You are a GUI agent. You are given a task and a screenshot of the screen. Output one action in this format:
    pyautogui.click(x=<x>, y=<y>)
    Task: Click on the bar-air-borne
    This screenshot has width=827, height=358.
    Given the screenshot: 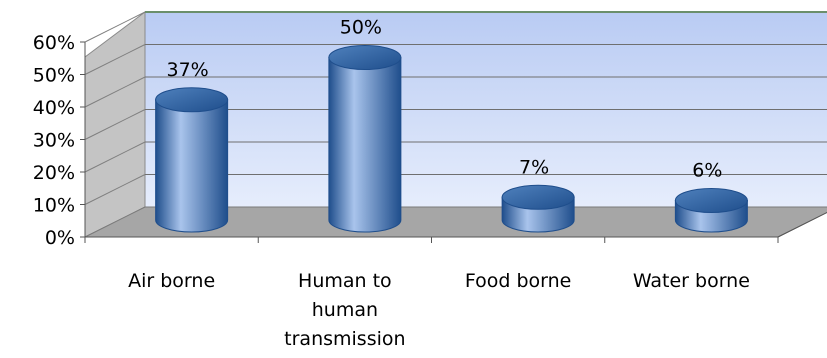 What is the action you would take?
    pyautogui.click(x=192, y=160)
    